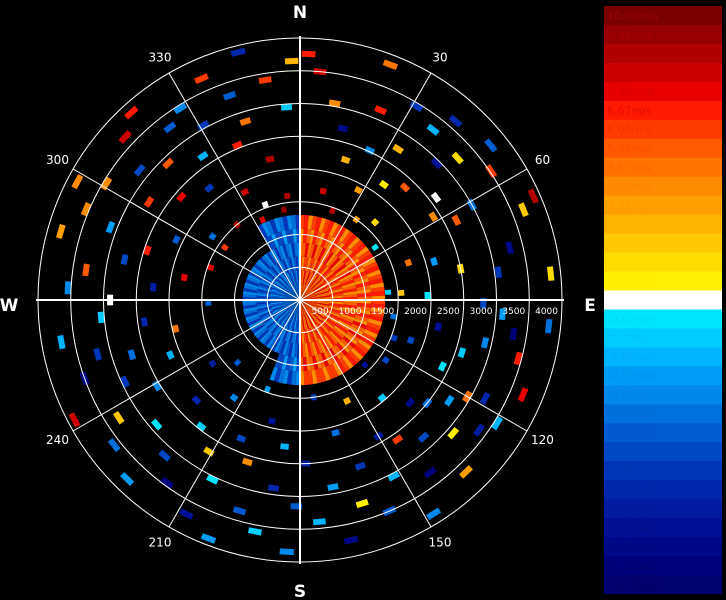 The height and width of the screenshot is (600, 726). Describe the element at coordinates (631, 547) in the screenshot. I see `colorbar-label: -8.67m/s` at that location.